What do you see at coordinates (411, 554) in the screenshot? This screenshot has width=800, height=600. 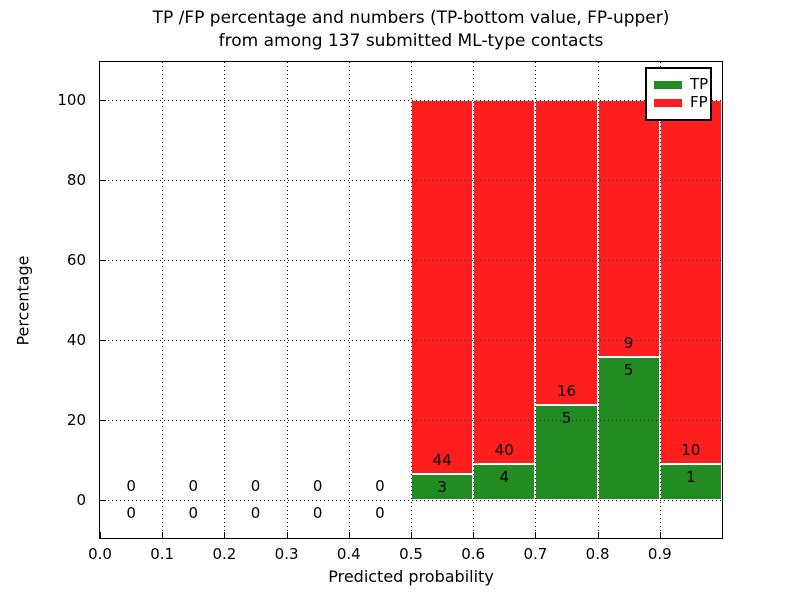 I see `x-tick-label: 0.5` at bounding box center [411, 554].